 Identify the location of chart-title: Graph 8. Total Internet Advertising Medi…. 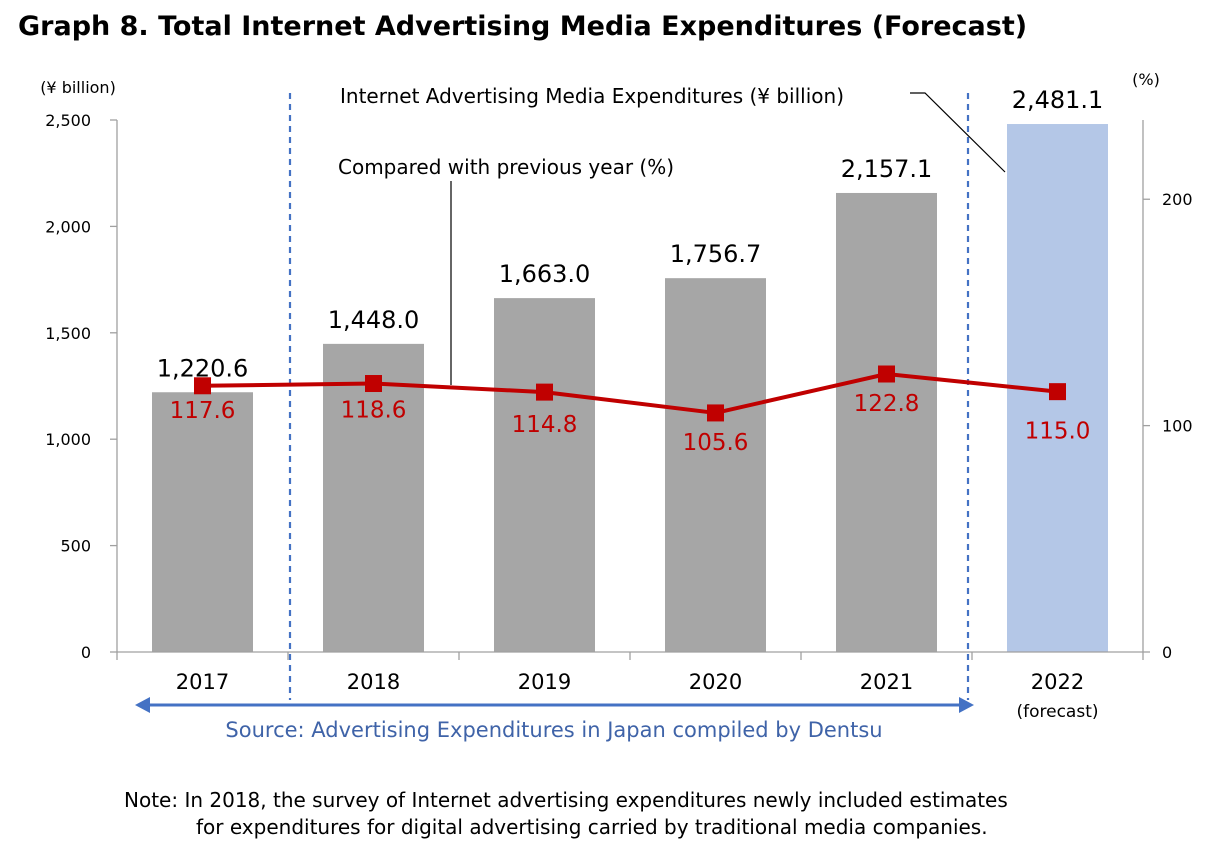
(522, 26).